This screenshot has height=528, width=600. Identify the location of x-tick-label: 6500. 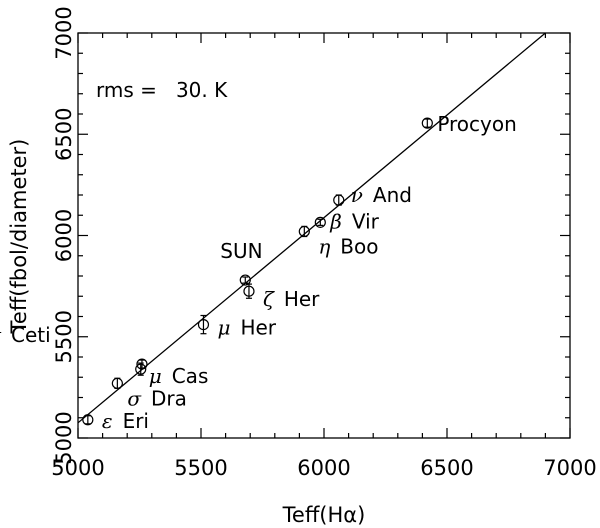
(446, 468).